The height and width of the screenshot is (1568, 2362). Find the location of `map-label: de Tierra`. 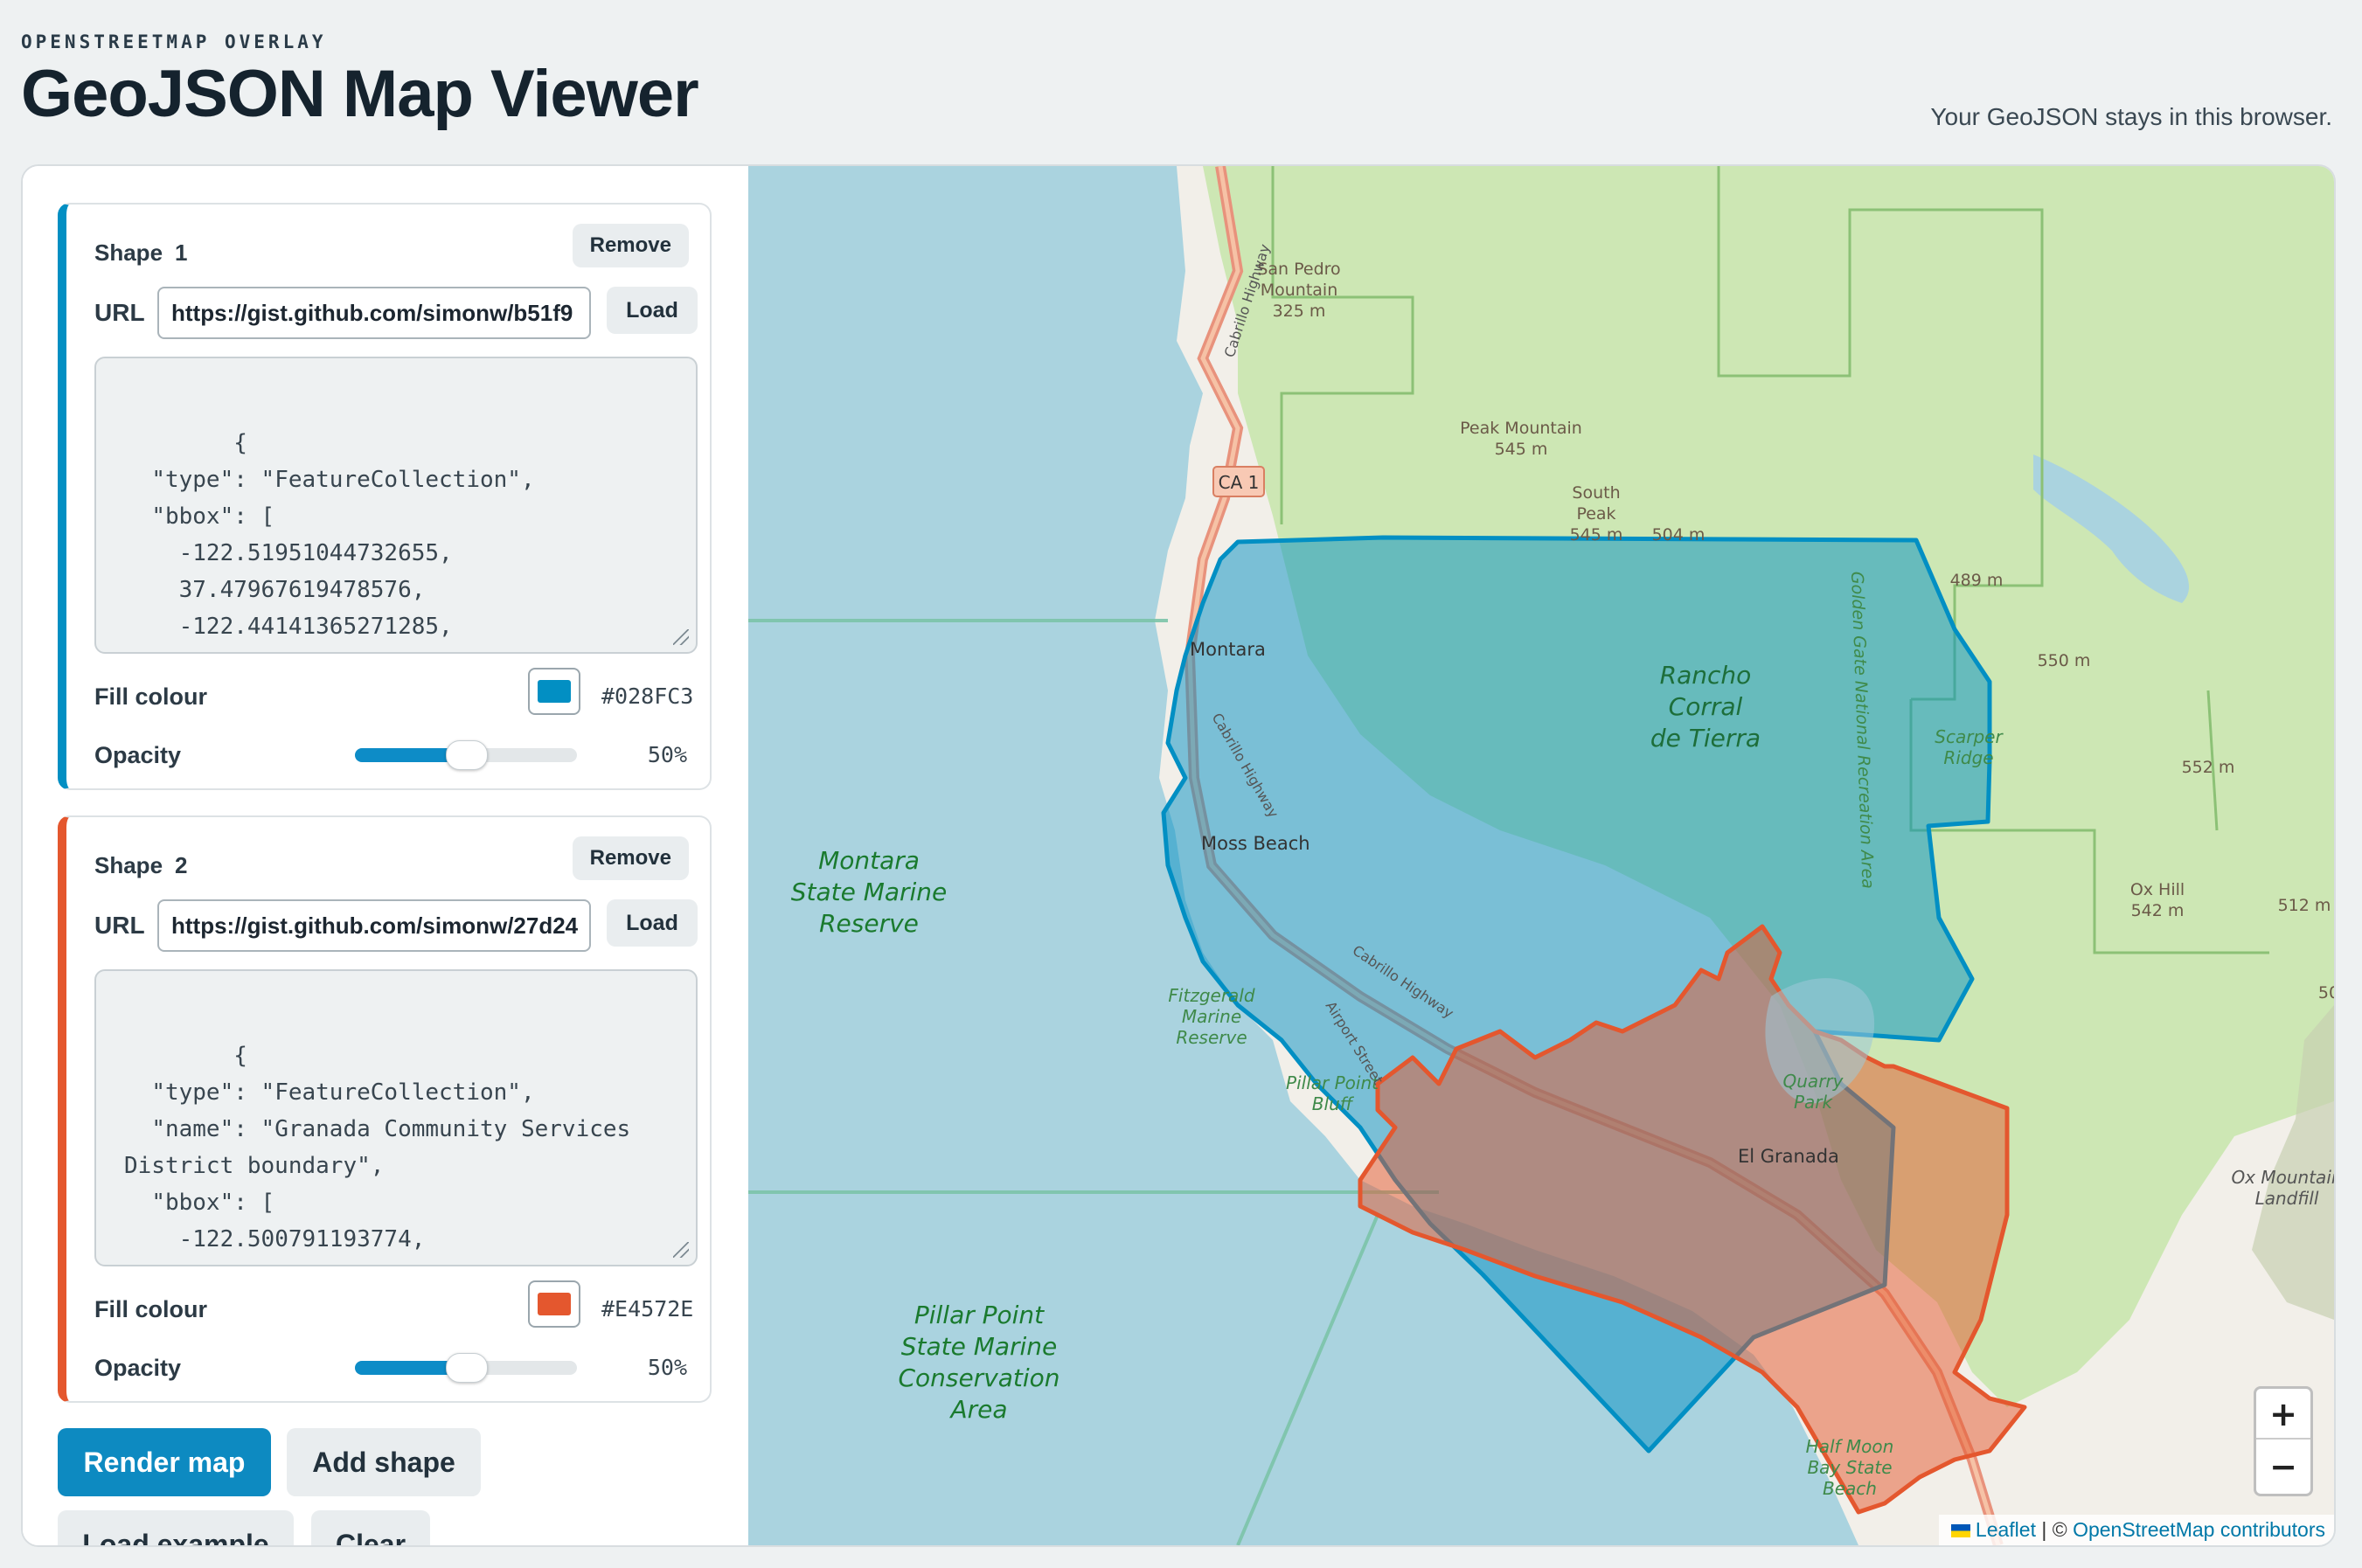

map-label: de Tierra is located at coordinates (1705, 739).